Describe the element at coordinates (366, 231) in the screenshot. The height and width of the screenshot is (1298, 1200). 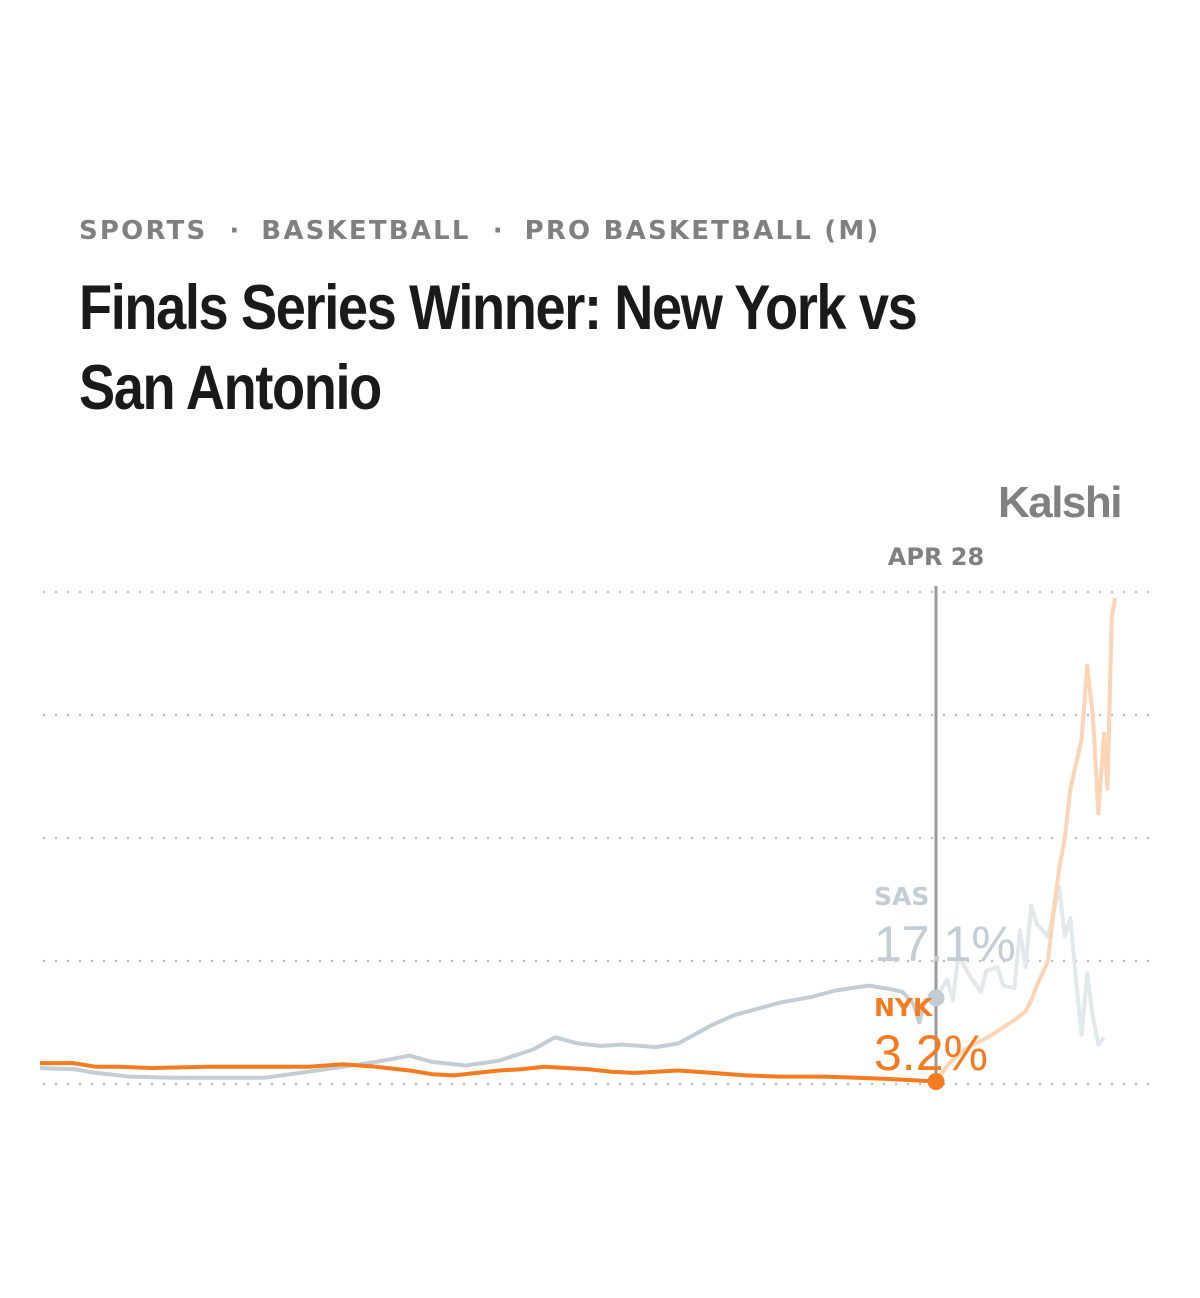
I see `breadcrumb-item-basketball: BASKETBALL` at that location.